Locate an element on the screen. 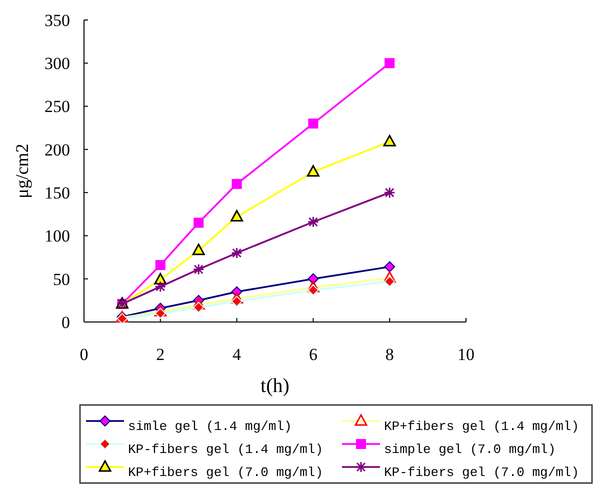 Image resolution: width=595 pixels, height=484 pixels. x-tick-label: 0 is located at coordinates (84, 354).